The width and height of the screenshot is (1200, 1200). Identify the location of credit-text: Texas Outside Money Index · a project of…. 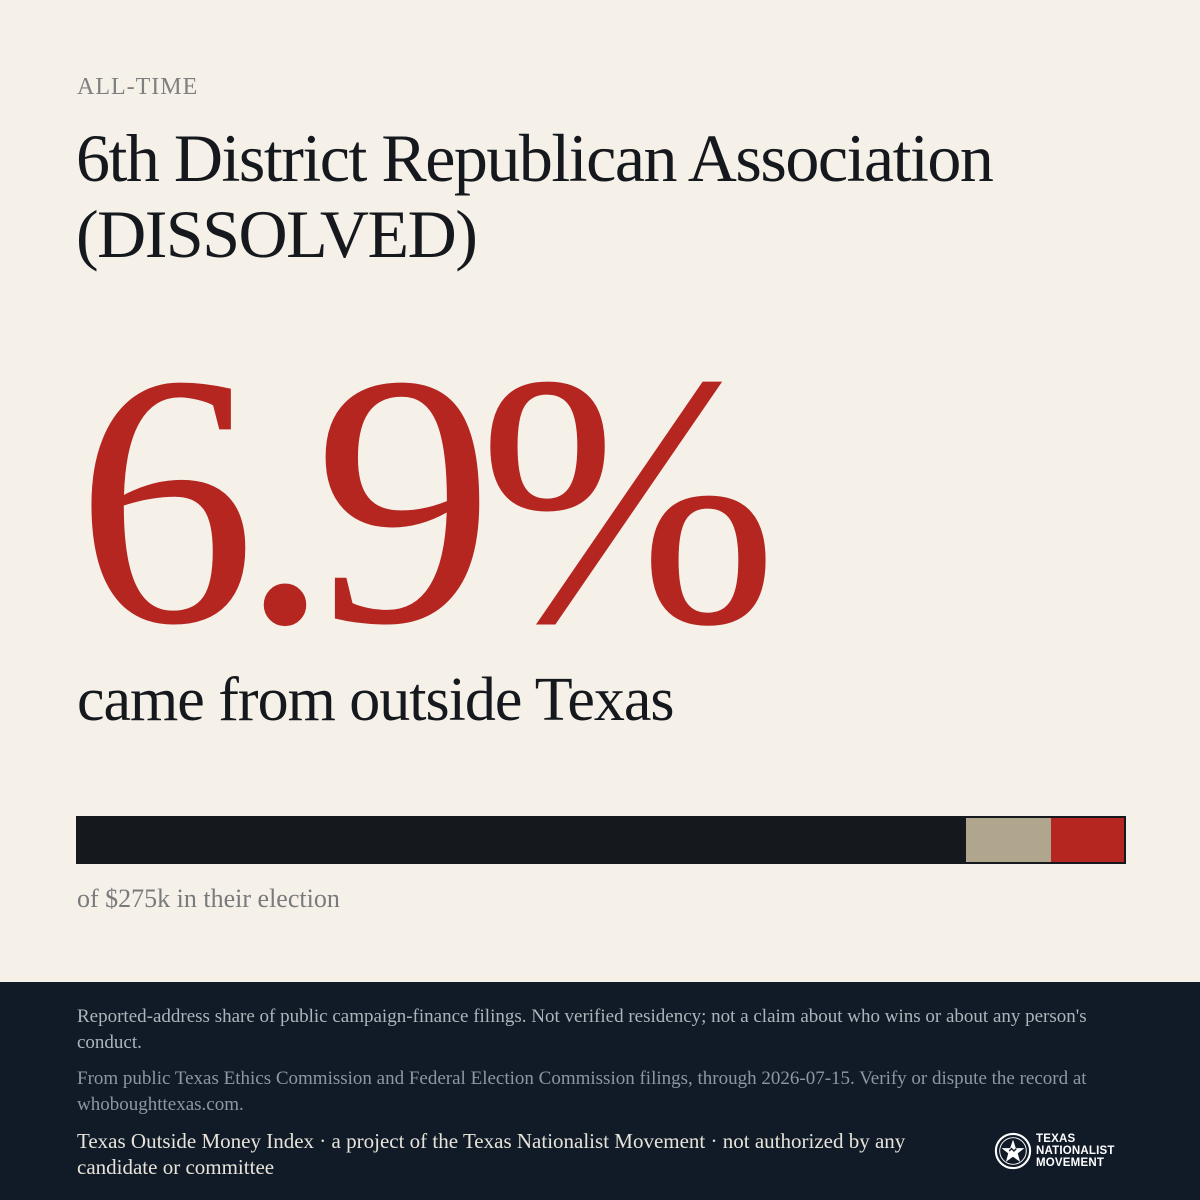
(491, 1154).